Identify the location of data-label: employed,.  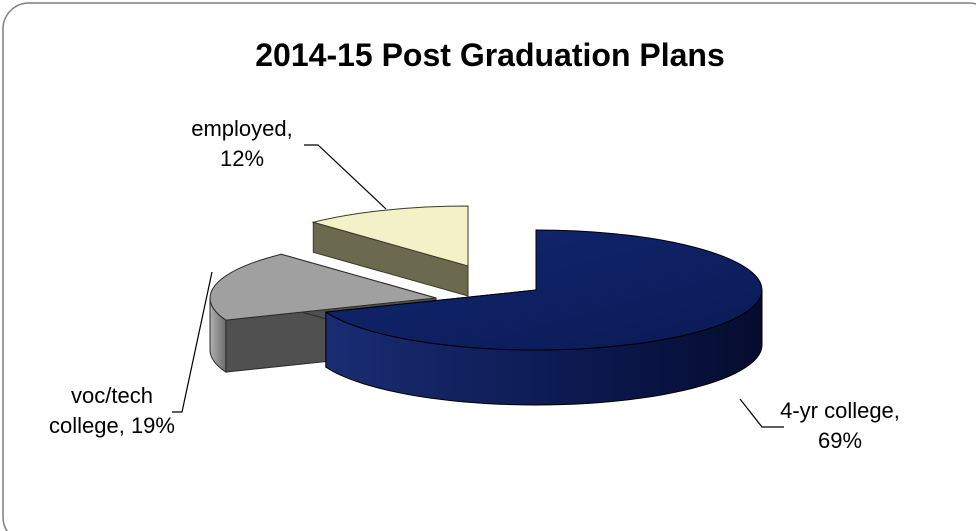
(242, 128).